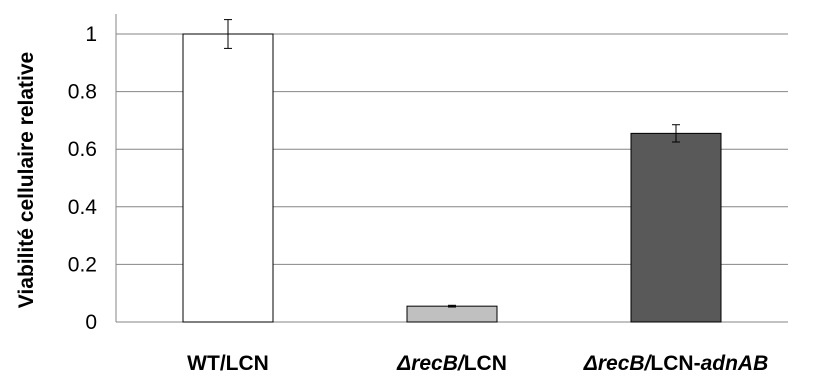  Describe the element at coordinates (91, 34) in the screenshot. I see `y-tick-label: 1` at that location.